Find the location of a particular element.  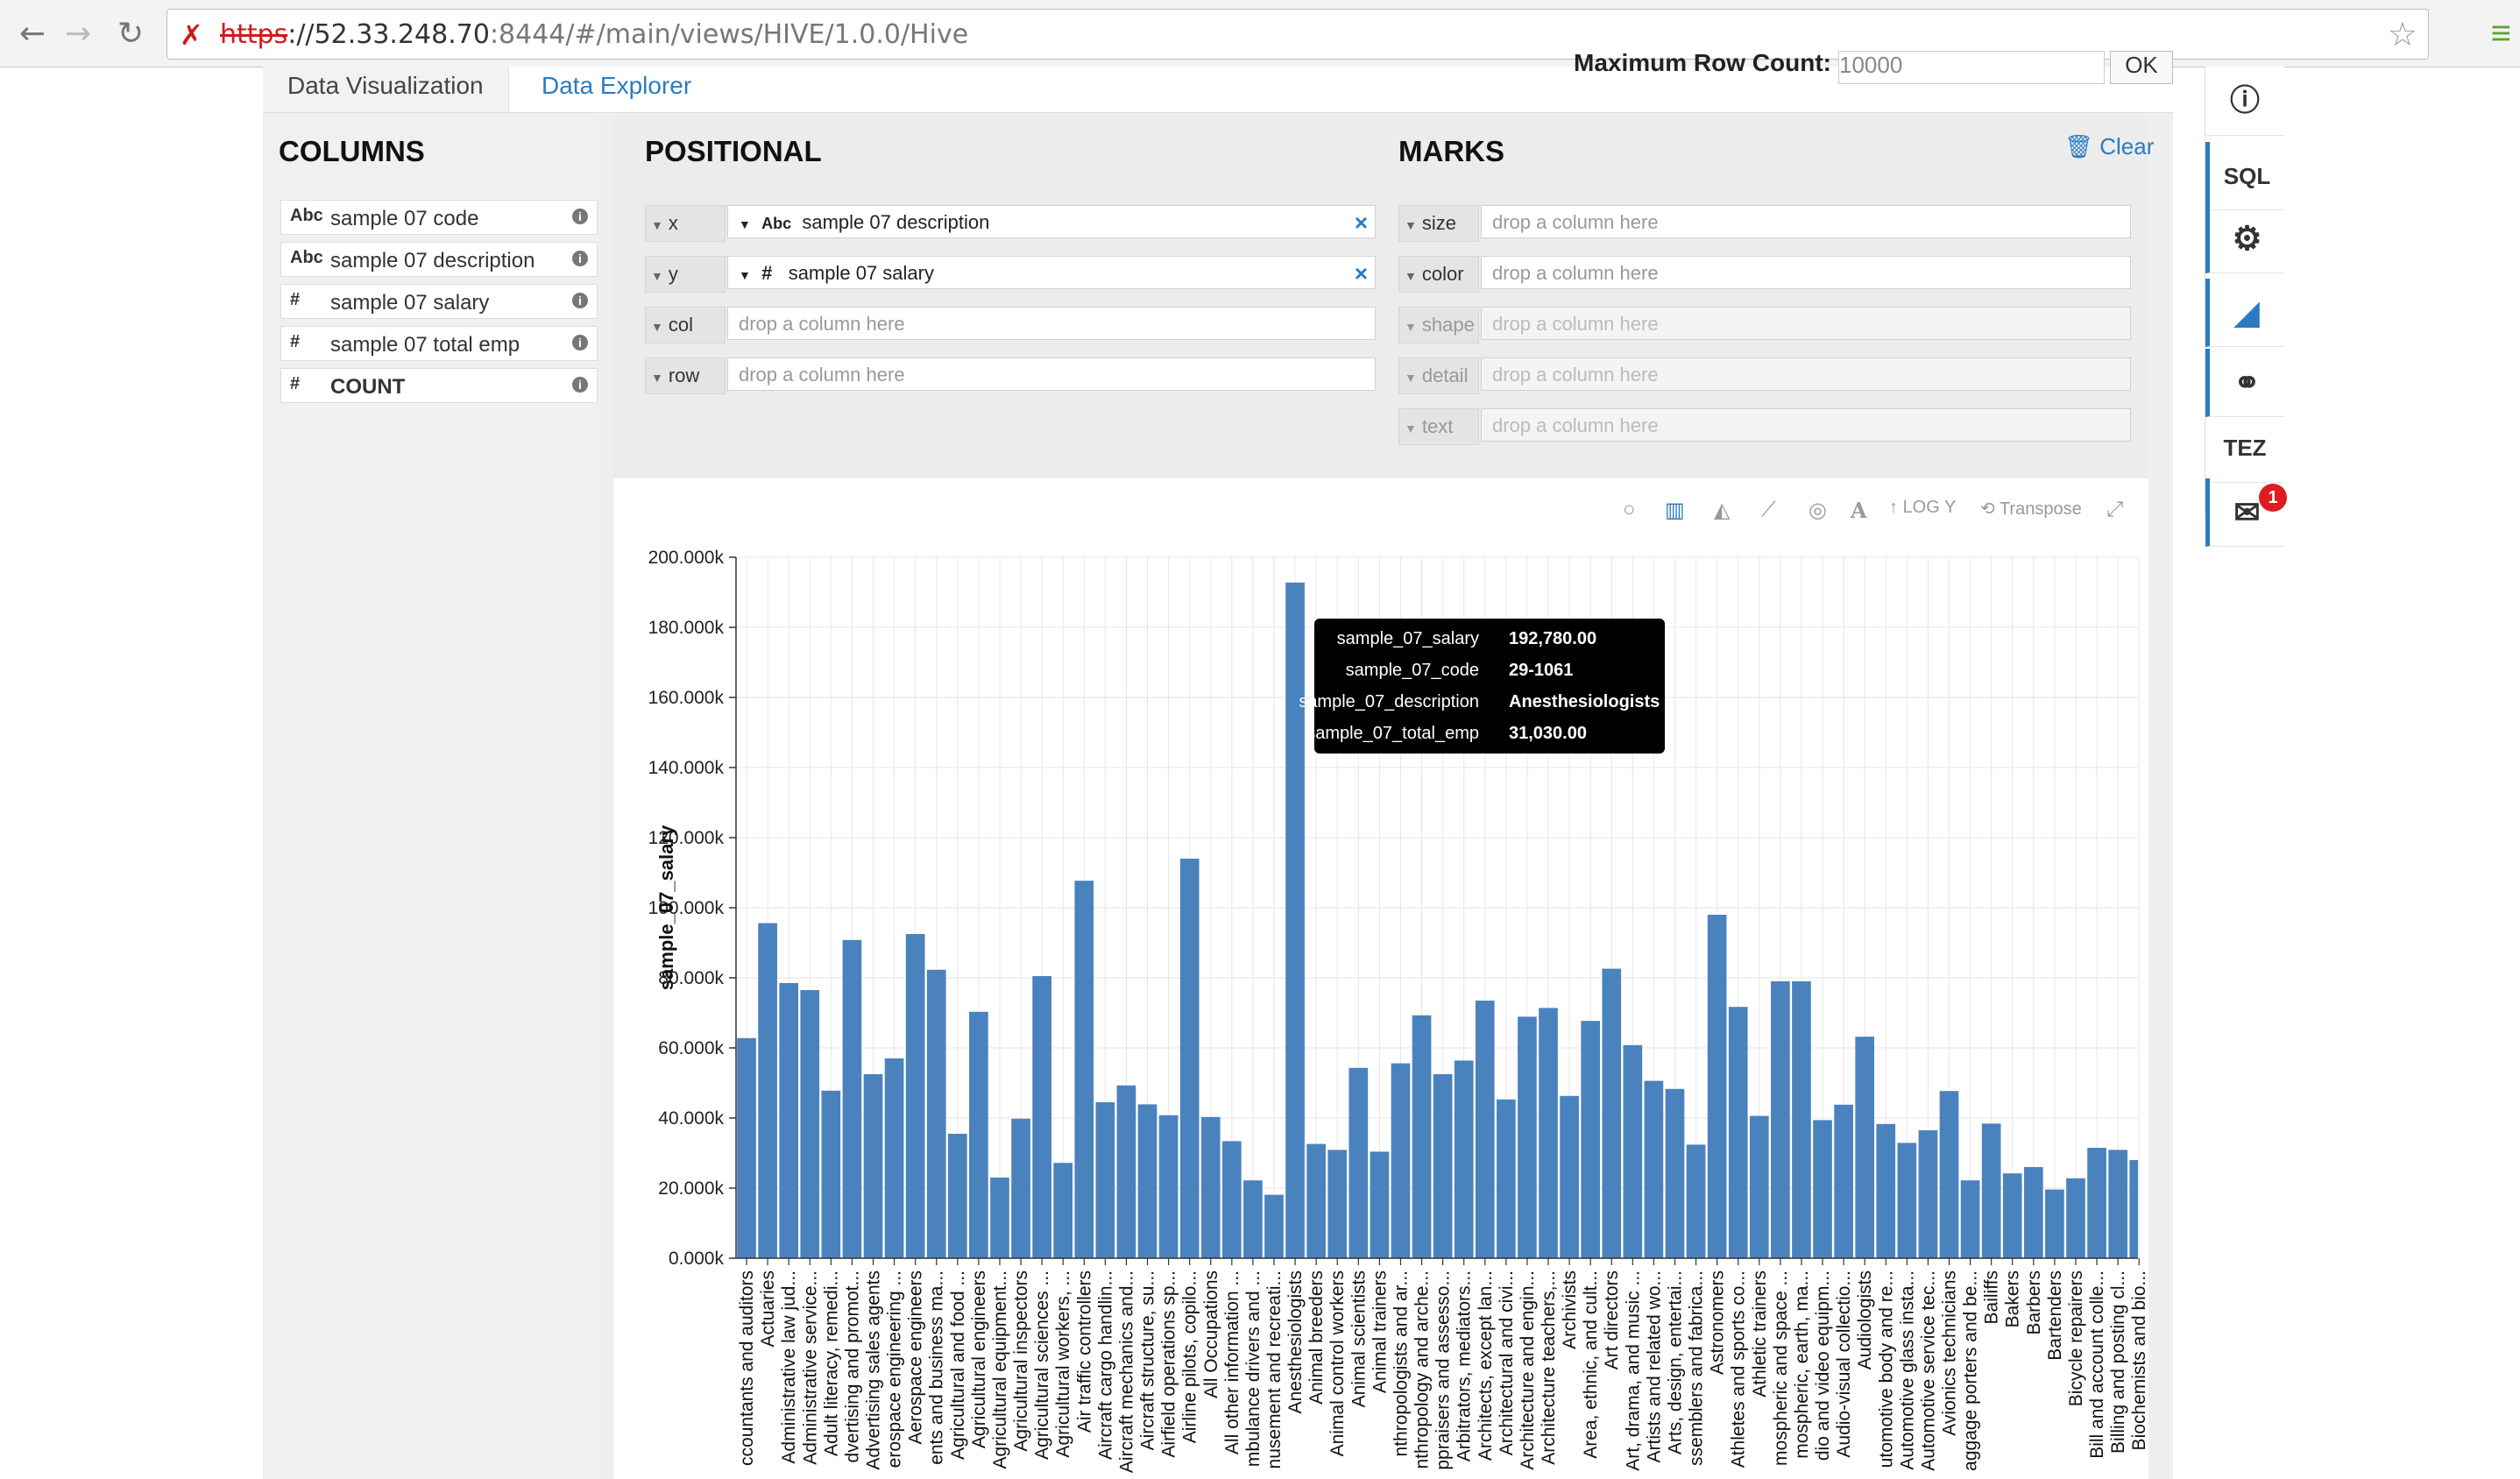

shelf-x: ▼ x ▼ Abc sample 07 description × is located at coordinates (1010, 224).